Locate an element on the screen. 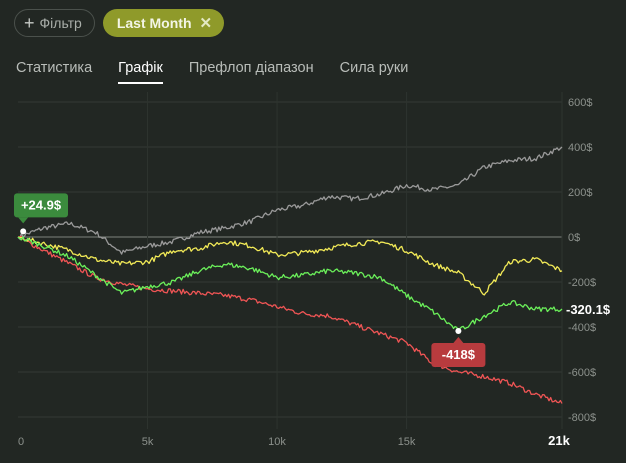  y-tick-label: 600$ is located at coordinates (580, 103).